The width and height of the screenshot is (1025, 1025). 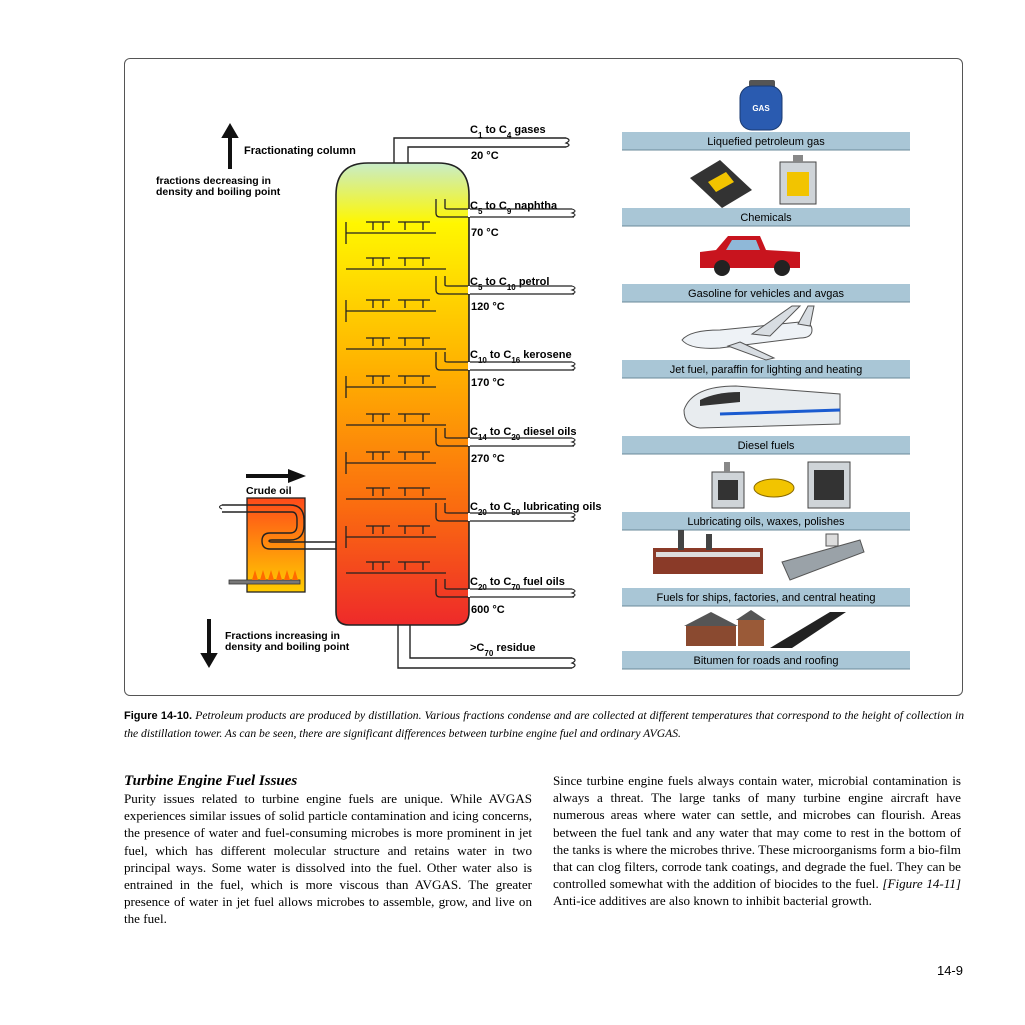 I want to click on top-note-line1: fractions decreasing in, so click(x=213, y=181).